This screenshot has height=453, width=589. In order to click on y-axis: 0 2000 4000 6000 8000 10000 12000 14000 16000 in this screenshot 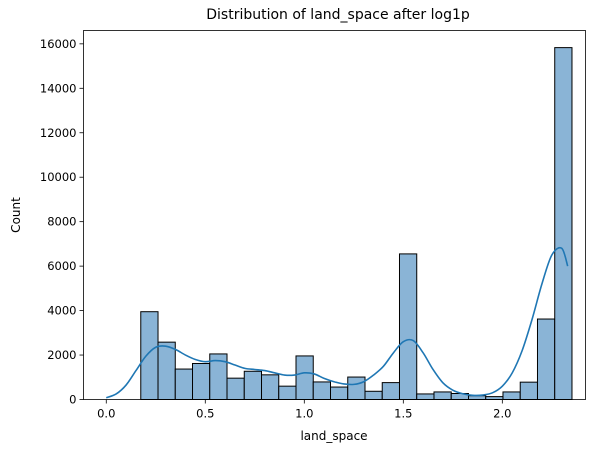, I will do `click(62, 222)`.